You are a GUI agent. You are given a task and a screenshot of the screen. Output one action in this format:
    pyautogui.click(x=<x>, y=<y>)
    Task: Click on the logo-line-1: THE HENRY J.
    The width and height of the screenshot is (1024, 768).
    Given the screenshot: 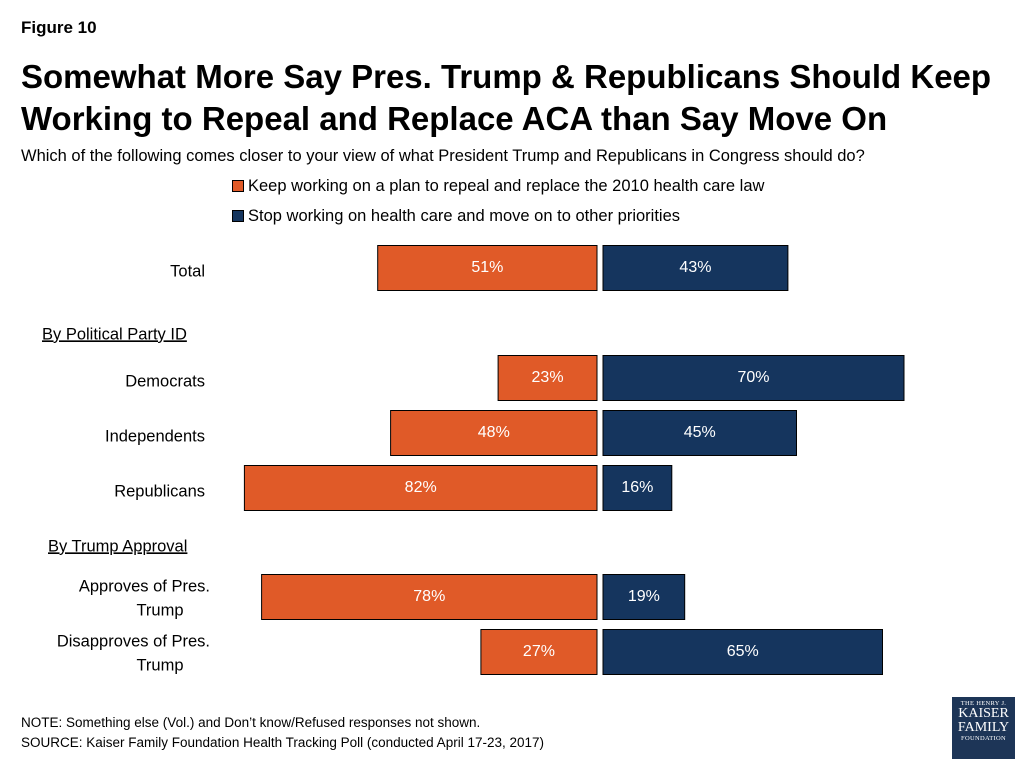 What is the action you would take?
    pyautogui.click(x=983, y=703)
    